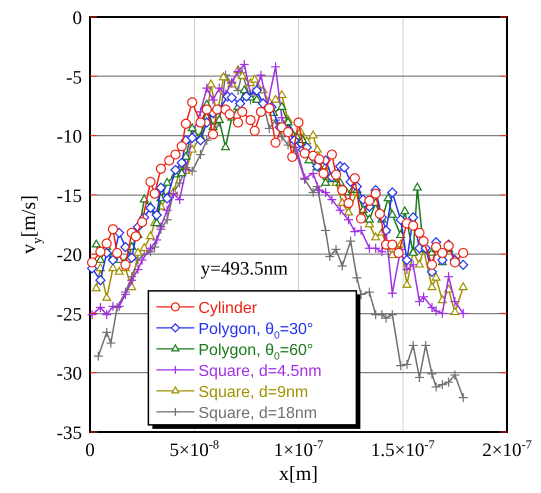 The width and height of the screenshot is (541, 493). I want to click on y-tick-label: -5, so click(74, 77).